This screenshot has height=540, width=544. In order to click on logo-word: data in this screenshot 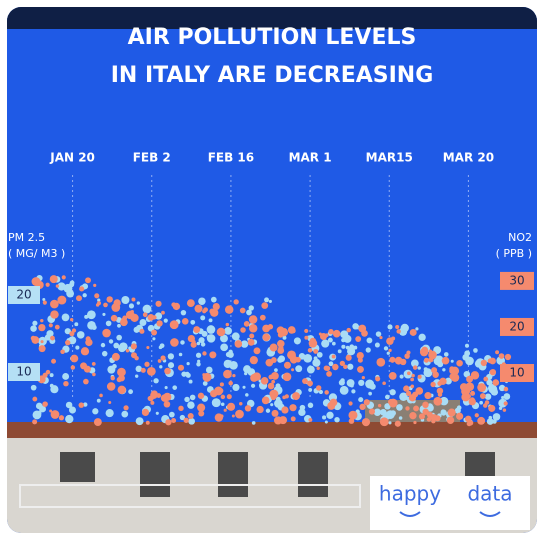, I will do `click(489, 494)`.